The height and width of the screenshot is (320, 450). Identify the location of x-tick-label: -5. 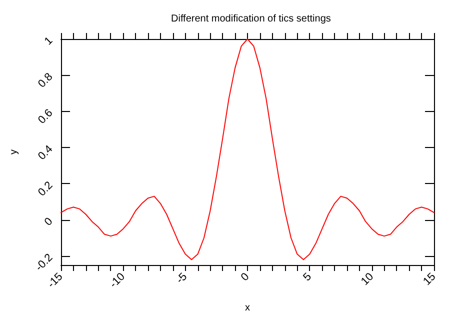
(182, 278).